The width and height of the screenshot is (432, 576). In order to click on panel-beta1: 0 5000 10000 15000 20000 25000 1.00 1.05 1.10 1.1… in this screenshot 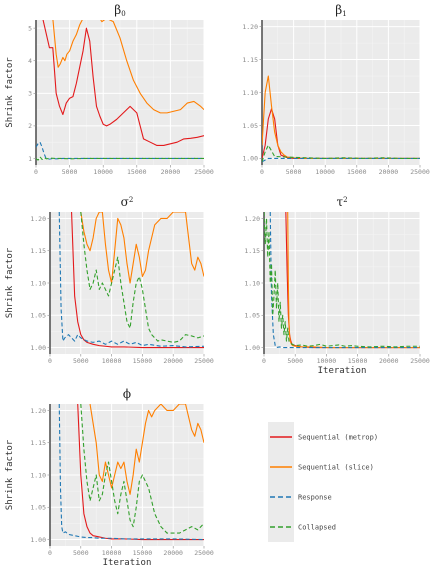, I will do `click(336, 89)`.